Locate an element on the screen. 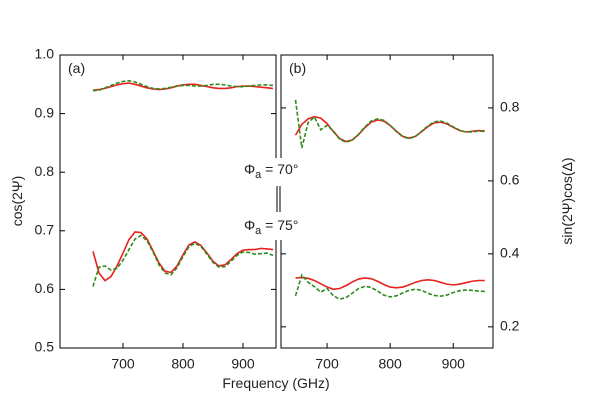  y-tick-label: 0.5 is located at coordinates (45, 347).